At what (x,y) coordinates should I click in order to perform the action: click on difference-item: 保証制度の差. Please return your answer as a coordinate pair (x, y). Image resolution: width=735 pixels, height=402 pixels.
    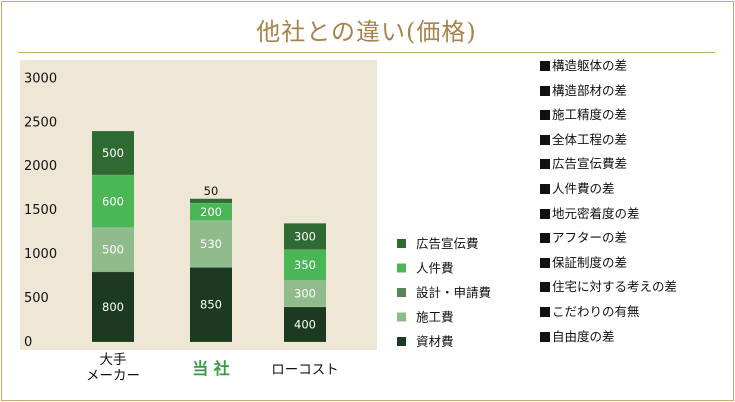
    Looking at the image, I should click on (608, 267).